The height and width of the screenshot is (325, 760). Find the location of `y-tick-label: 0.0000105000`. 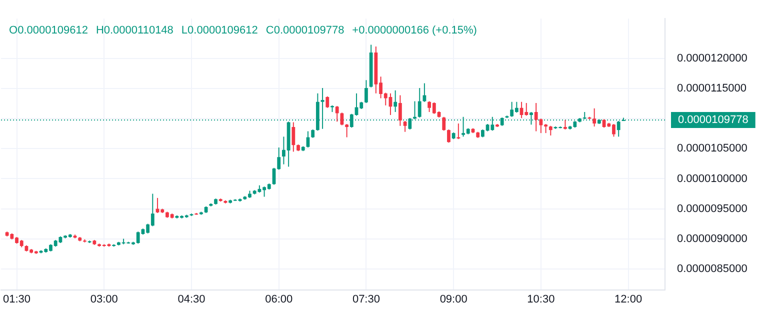

y-tick-label: 0.0000105000 is located at coordinates (712, 148).